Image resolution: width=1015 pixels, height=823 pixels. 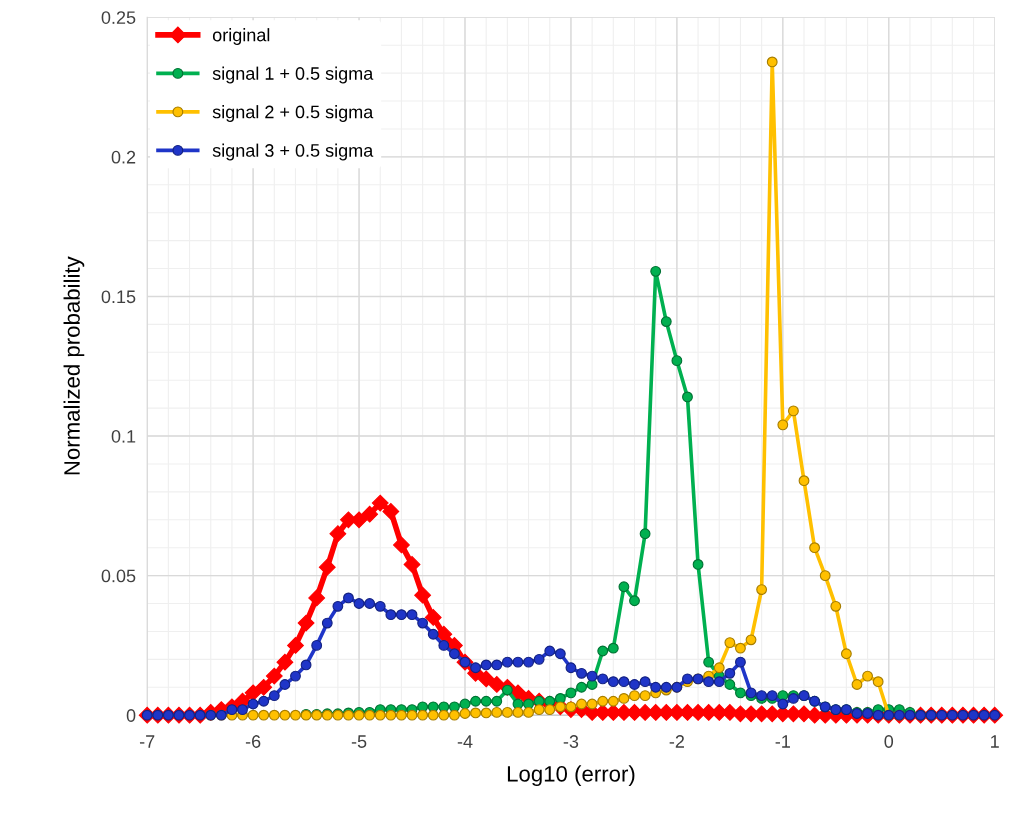 I want to click on x-tick-label: -4, so click(x=465, y=741).